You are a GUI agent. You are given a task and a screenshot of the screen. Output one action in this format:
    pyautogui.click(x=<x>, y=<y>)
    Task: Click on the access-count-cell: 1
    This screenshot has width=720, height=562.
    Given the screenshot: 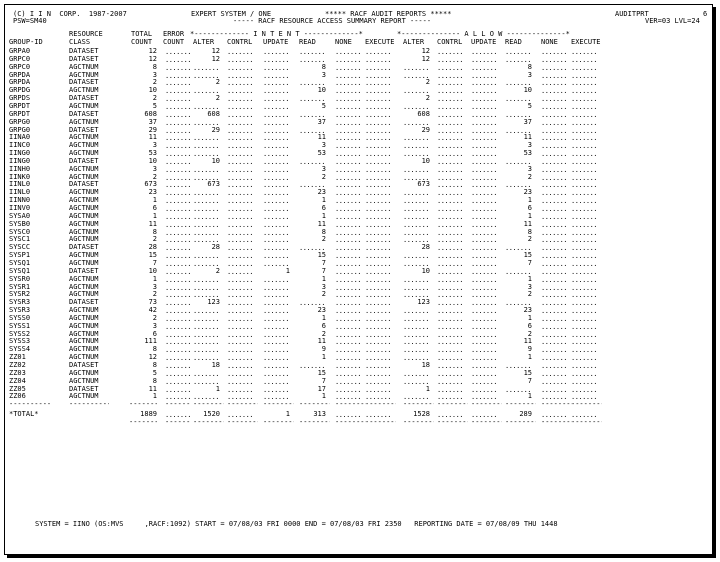 What is the action you would take?
    pyautogui.click(x=323, y=278)
    